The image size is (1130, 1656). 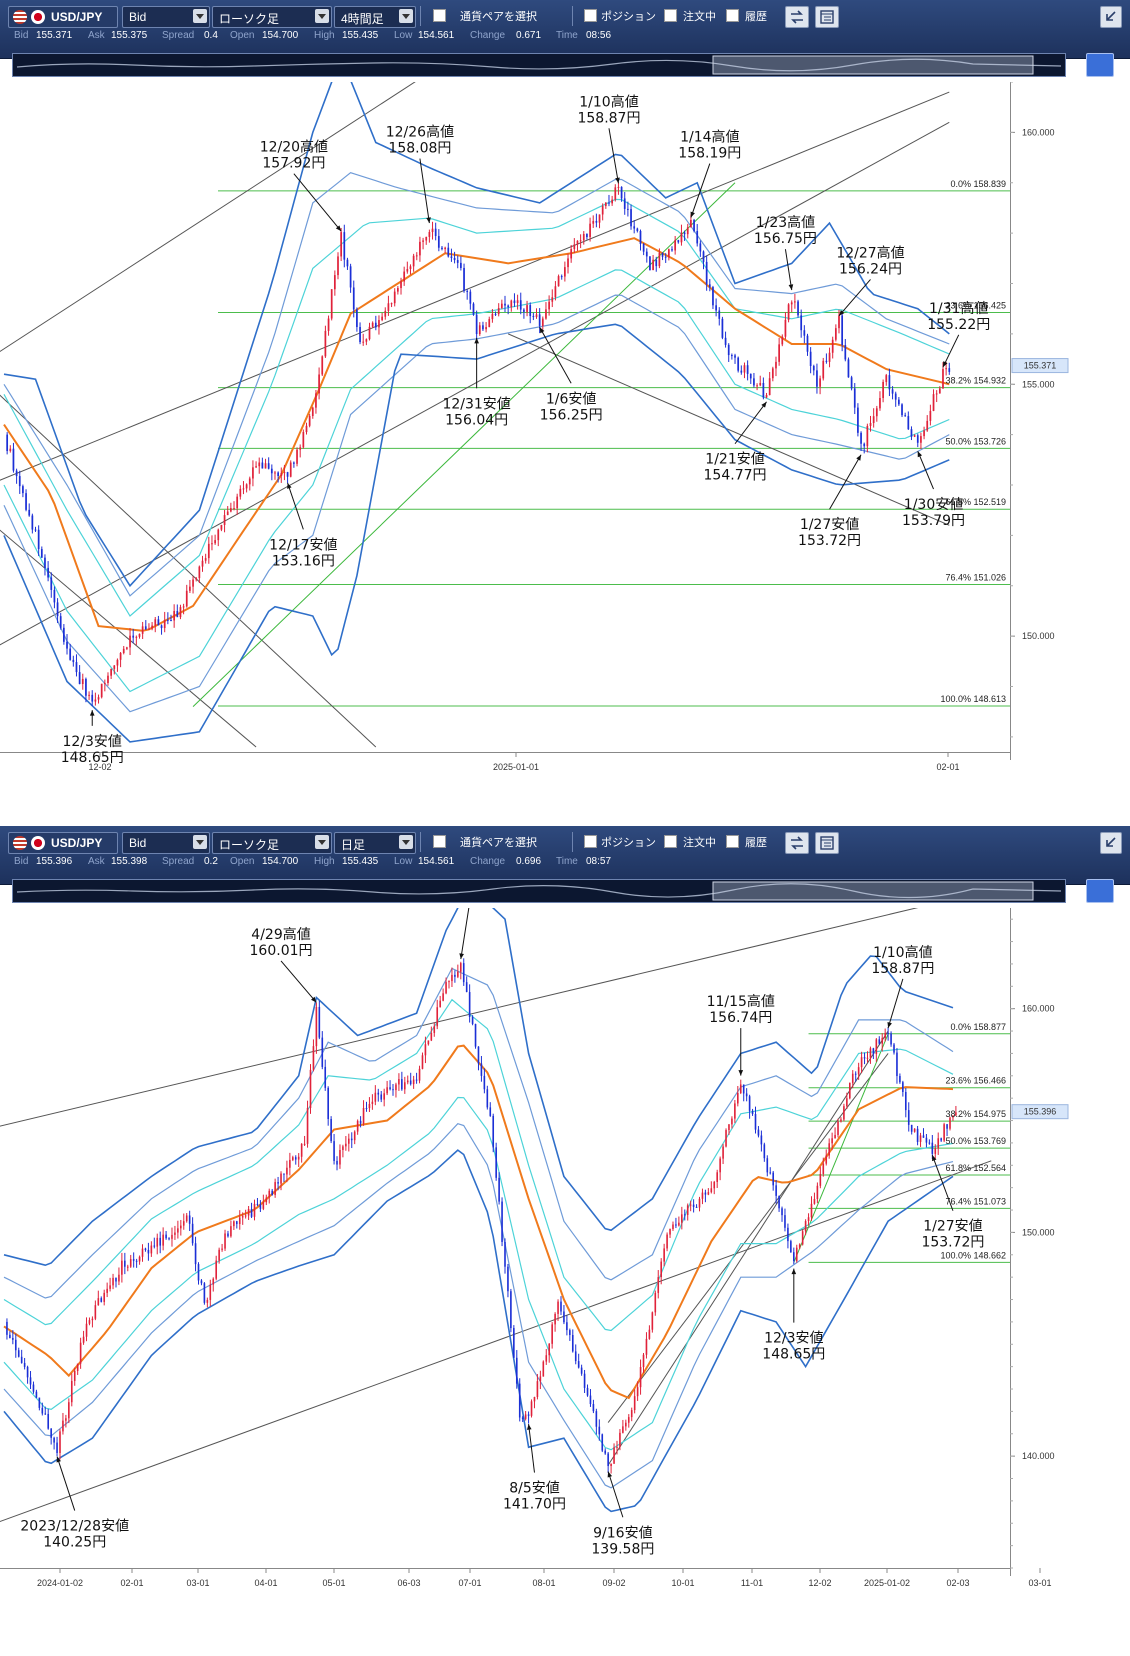 I want to click on annotation-date: 12/17安値, so click(x=303, y=545).